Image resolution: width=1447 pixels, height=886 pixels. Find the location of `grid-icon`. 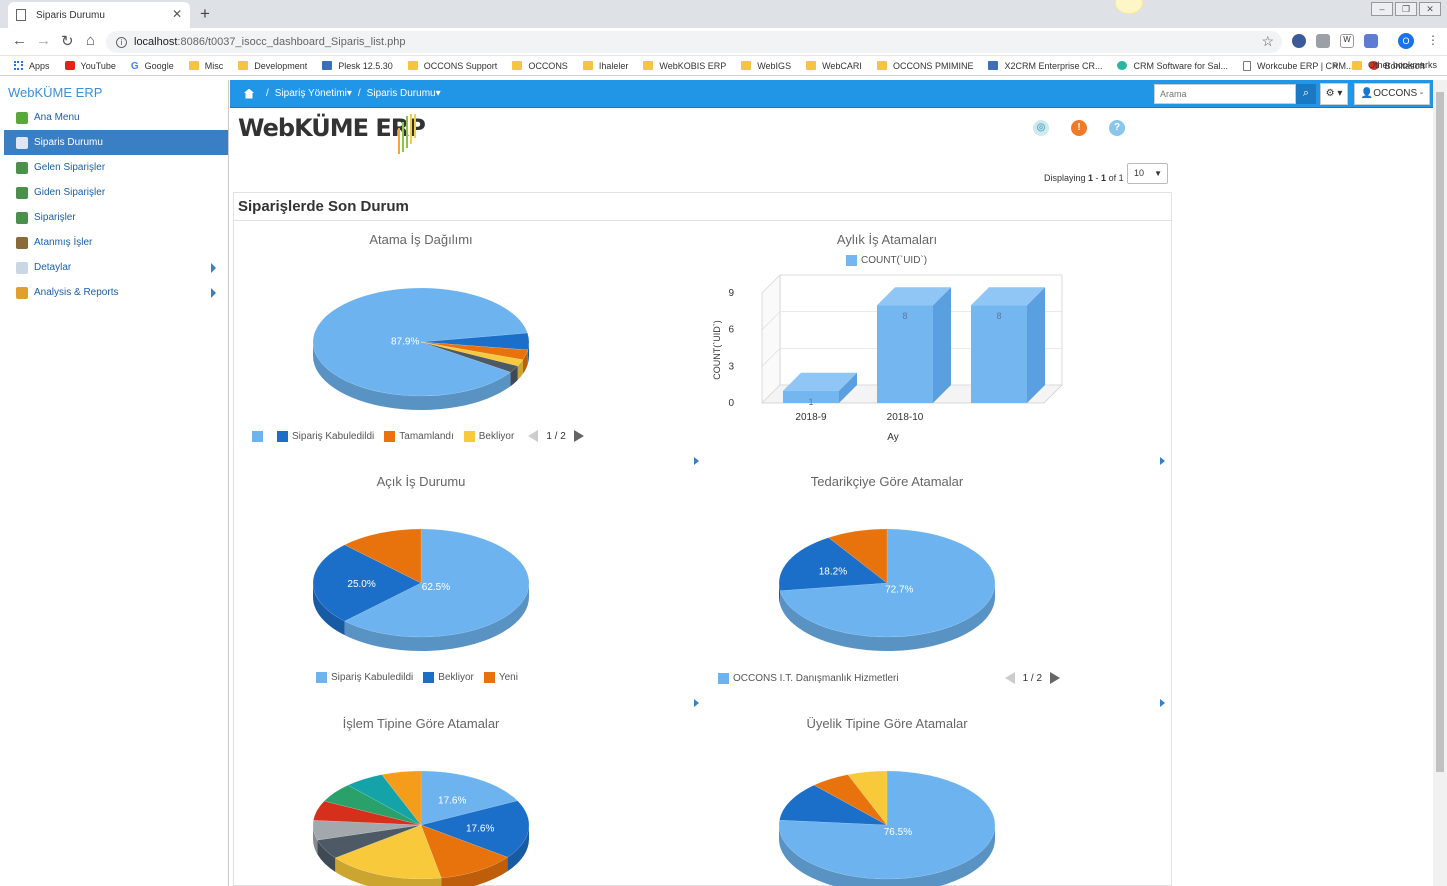

grid-icon is located at coordinates (18, 65).